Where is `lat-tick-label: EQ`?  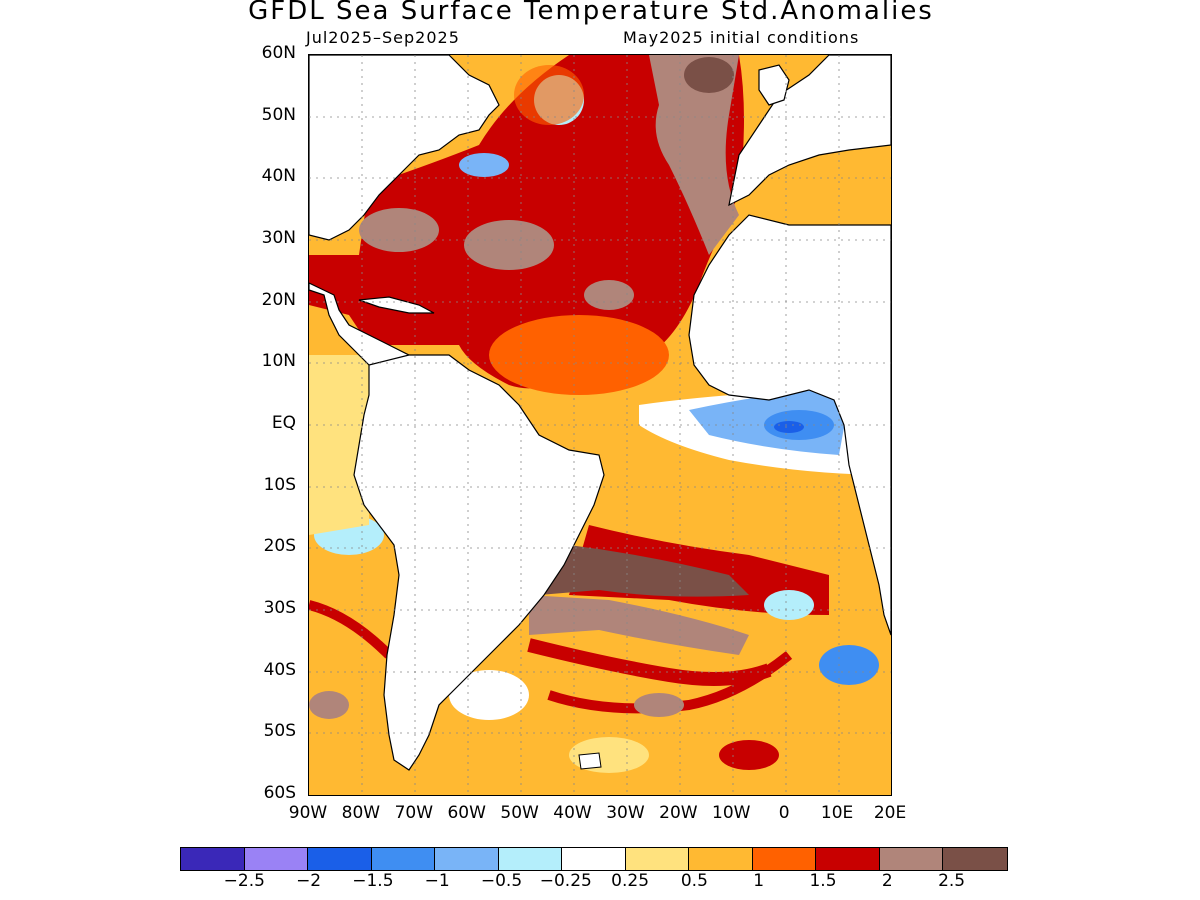 lat-tick-label: EQ is located at coordinates (283, 423).